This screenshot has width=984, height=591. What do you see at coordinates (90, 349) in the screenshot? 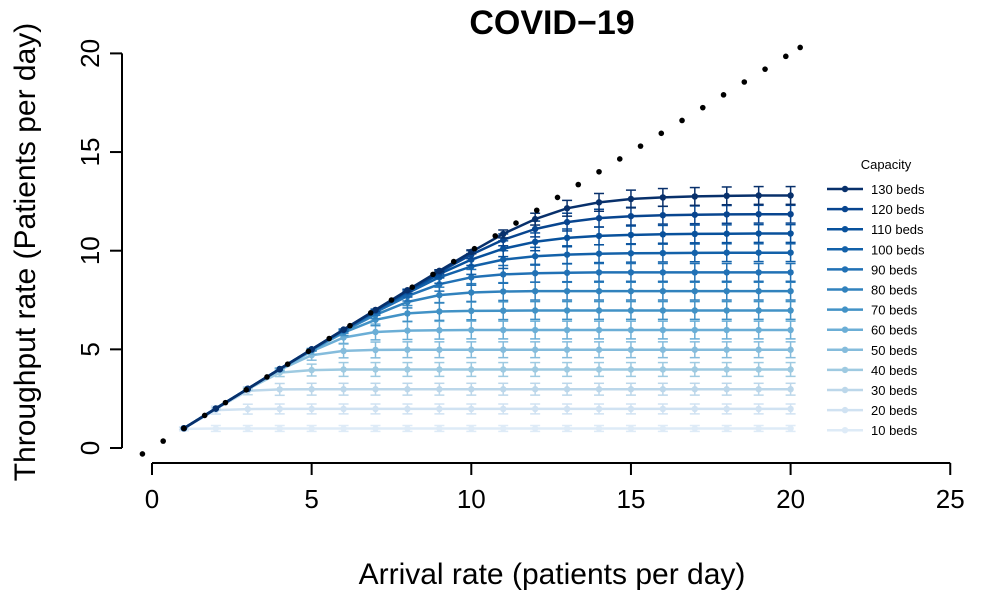
I see `y-tick-label: 5` at bounding box center [90, 349].